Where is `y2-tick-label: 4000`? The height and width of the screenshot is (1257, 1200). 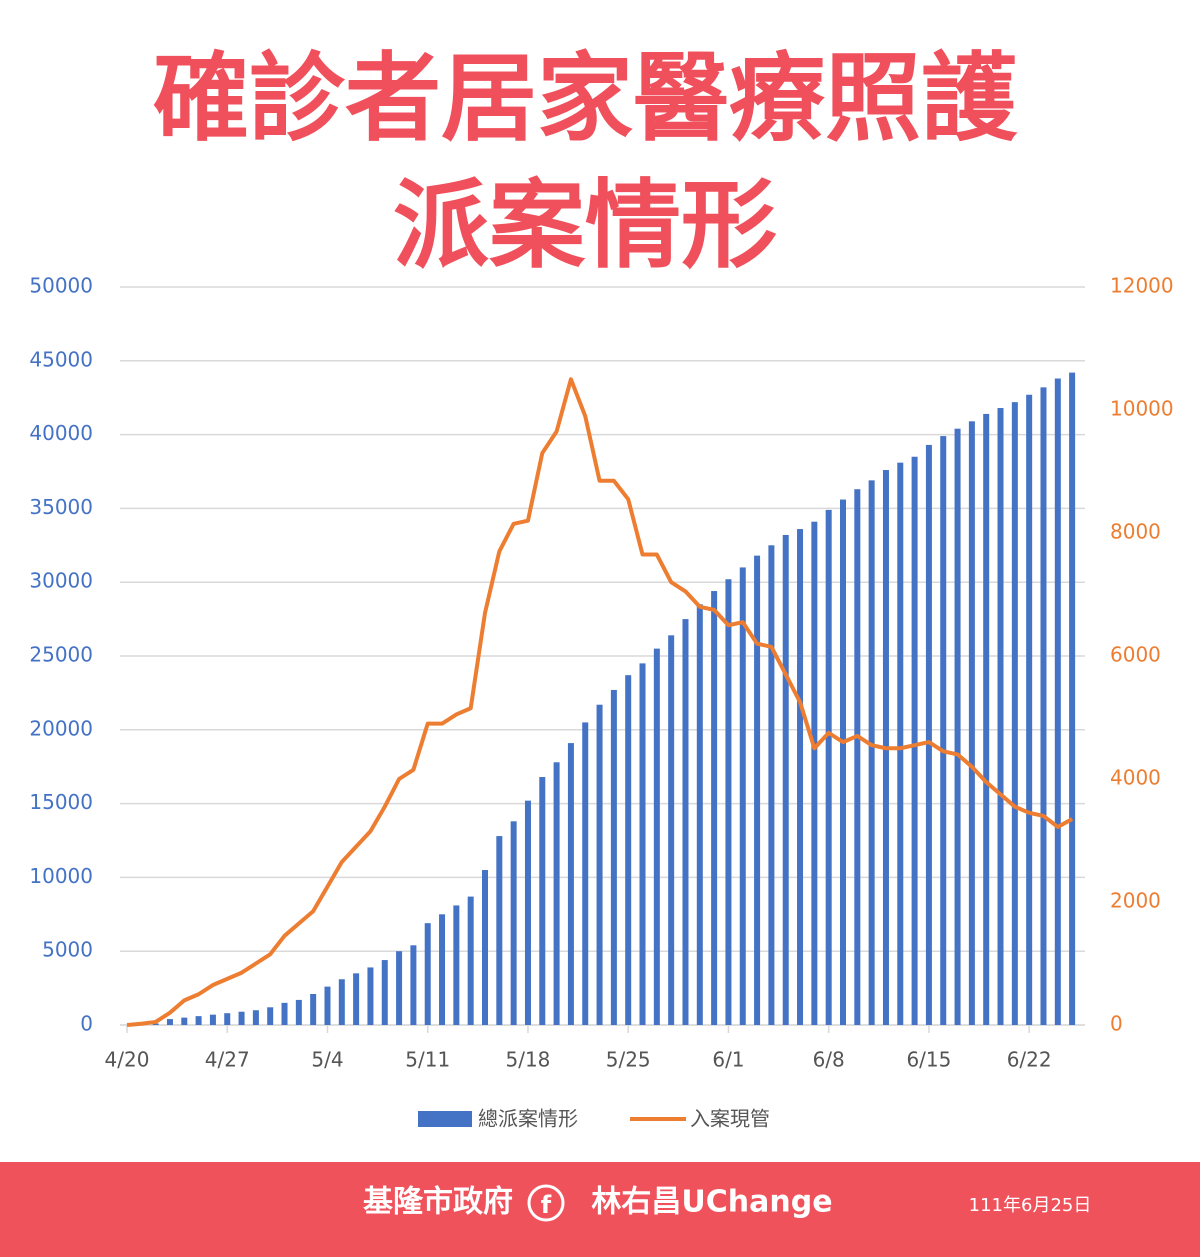 y2-tick-label: 4000 is located at coordinates (1135, 778).